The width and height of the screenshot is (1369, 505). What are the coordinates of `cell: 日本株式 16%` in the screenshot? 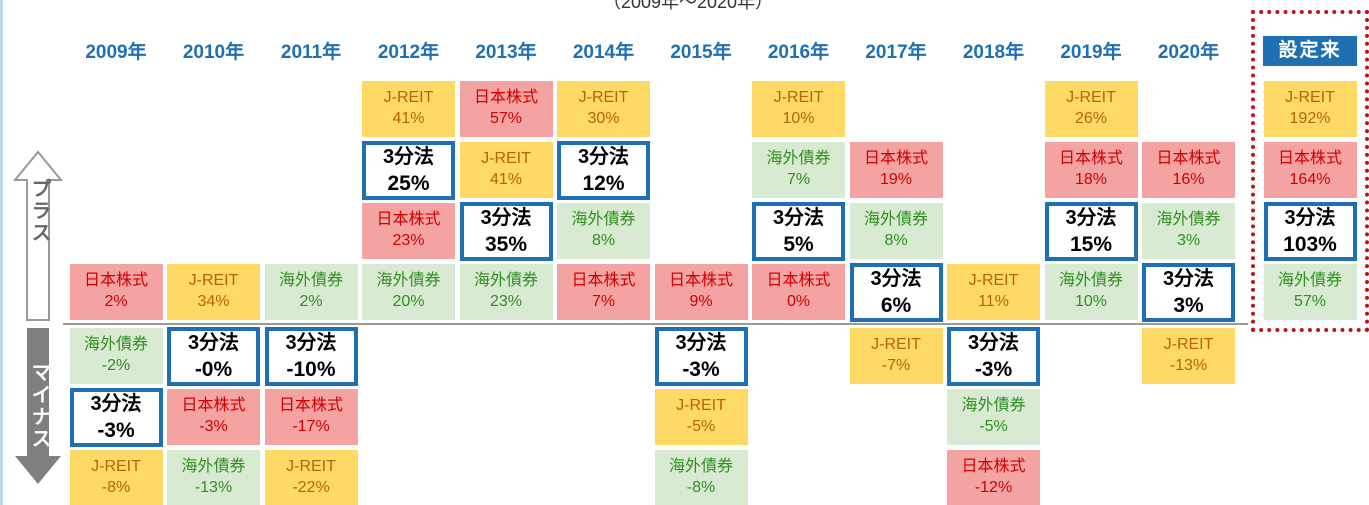 It's located at (1188, 170).